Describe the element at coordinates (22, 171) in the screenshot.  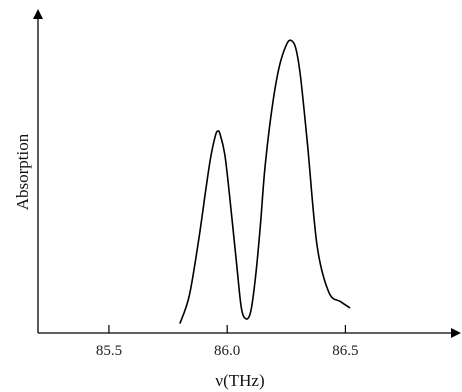
I see `y-axis-label: Absorption` at that location.